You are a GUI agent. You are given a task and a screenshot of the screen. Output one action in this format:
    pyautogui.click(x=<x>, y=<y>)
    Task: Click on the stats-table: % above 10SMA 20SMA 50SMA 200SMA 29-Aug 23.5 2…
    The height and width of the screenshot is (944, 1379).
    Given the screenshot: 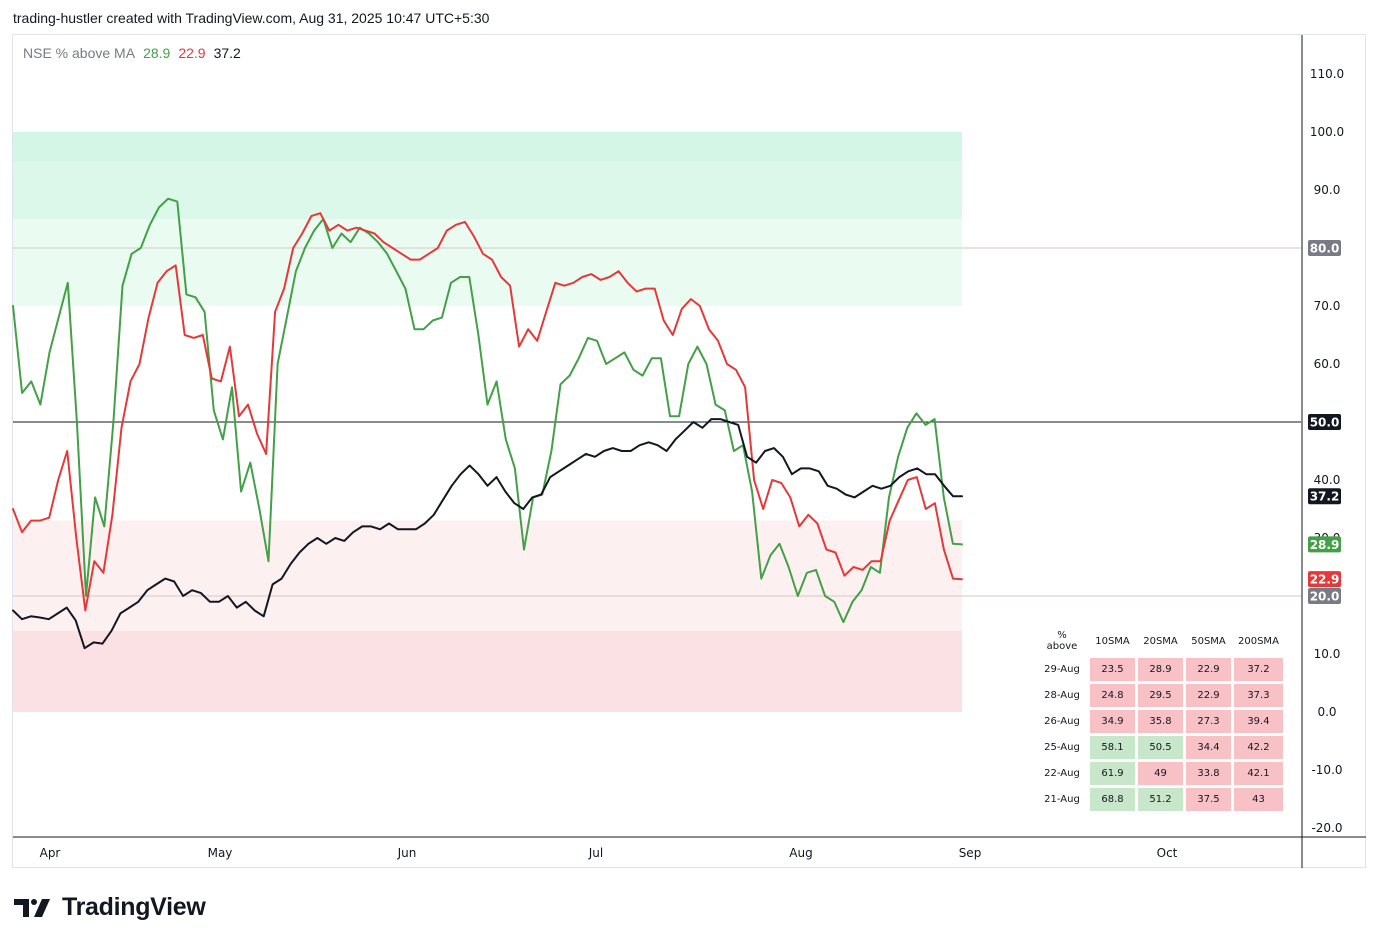 What is the action you would take?
    pyautogui.click(x=1160, y=719)
    